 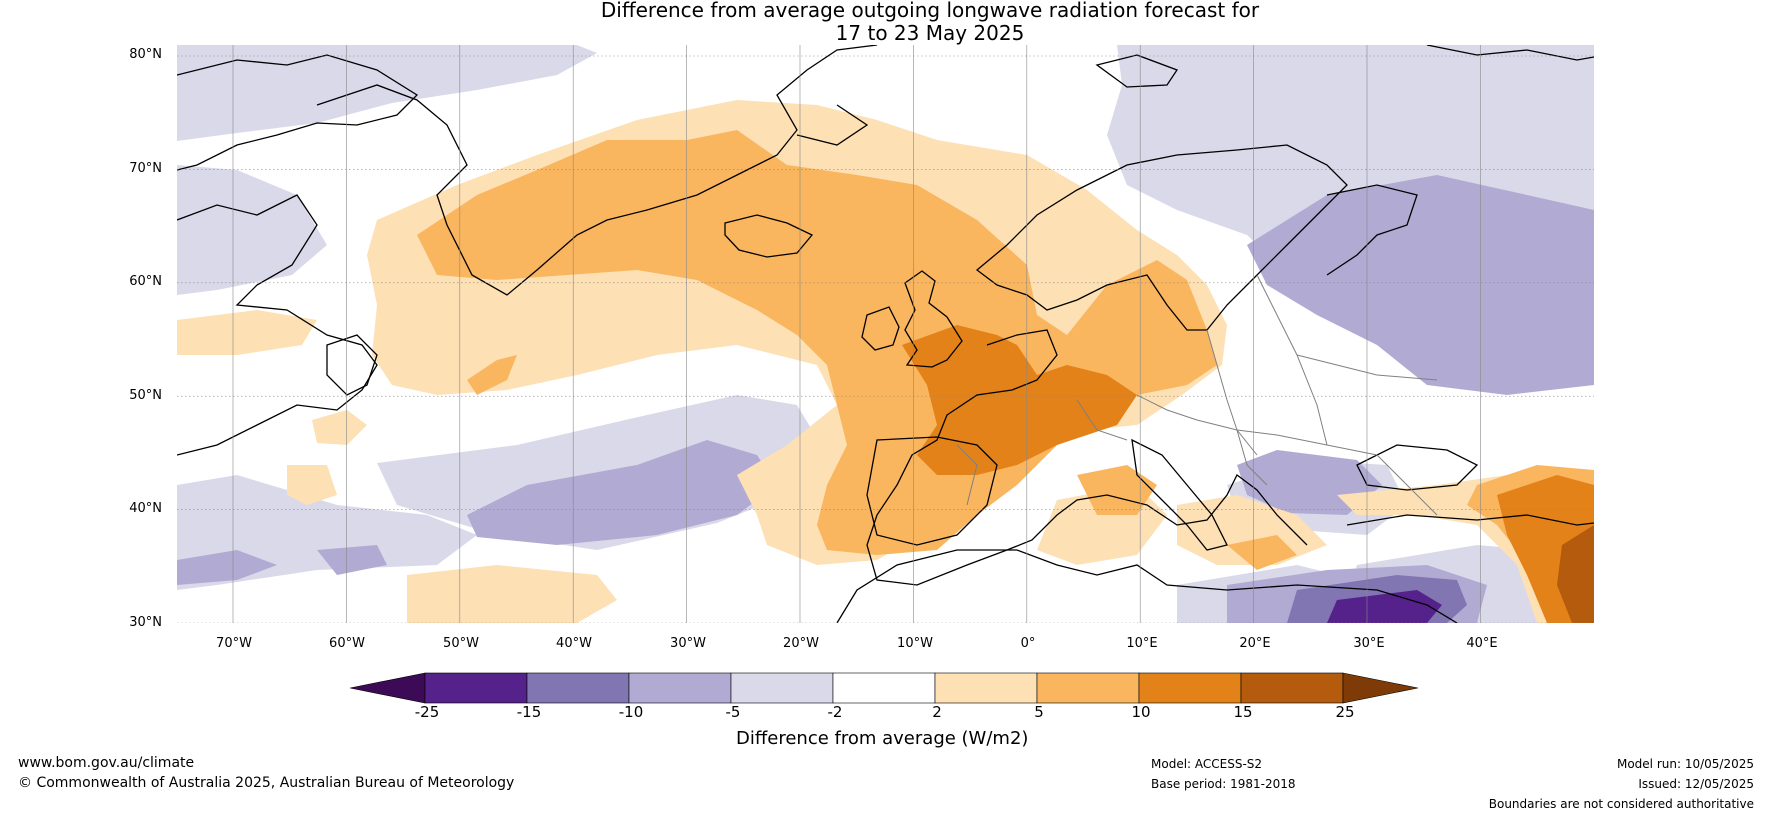 What do you see at coordinates (1223, 784) in the screenshot?
I see `footer-base-period: Base period: 1981-2018` at bounding box center [1223, 784].